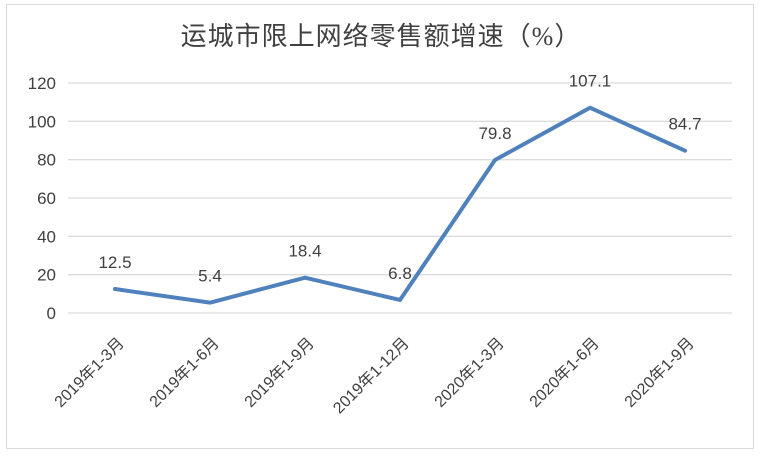 The width and height of the screenshot is (762, 462). What do you see at coordinates (210, 276) in the screenshot?
I see `data-label: 5.4` at bounding box center [210, 276].